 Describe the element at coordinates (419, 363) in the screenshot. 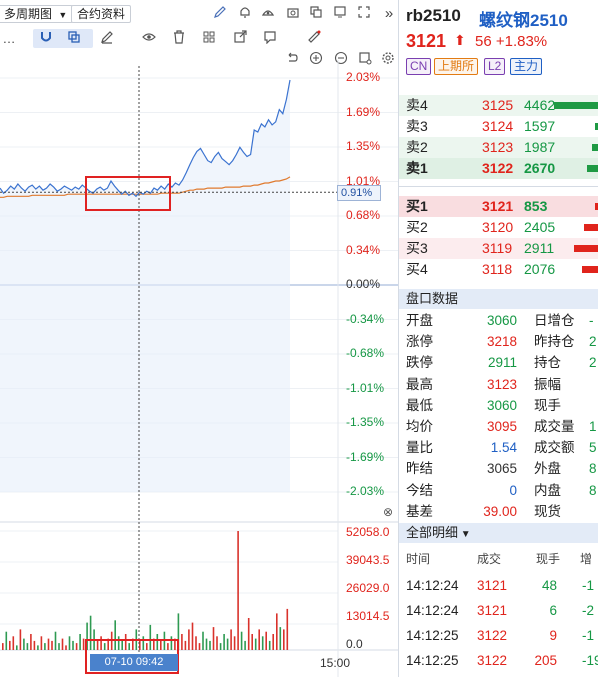

I see `stat-label: 跌停` at that location.